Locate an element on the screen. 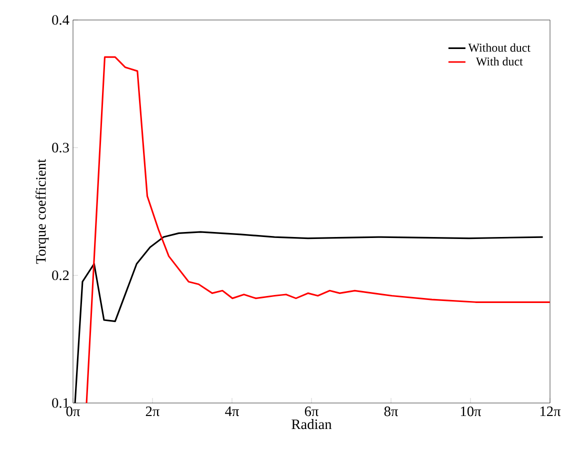  y-axis-title: Torque coefficient is located at coordinates (42, 211).